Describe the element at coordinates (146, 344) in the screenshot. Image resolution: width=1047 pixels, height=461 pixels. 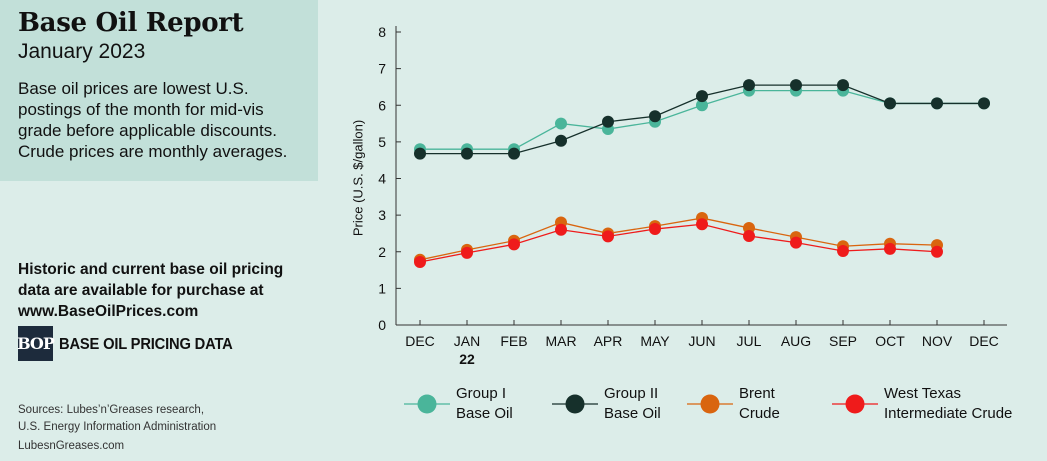
I see `logo-text: BASE OIL PRICING DATA` at that location.